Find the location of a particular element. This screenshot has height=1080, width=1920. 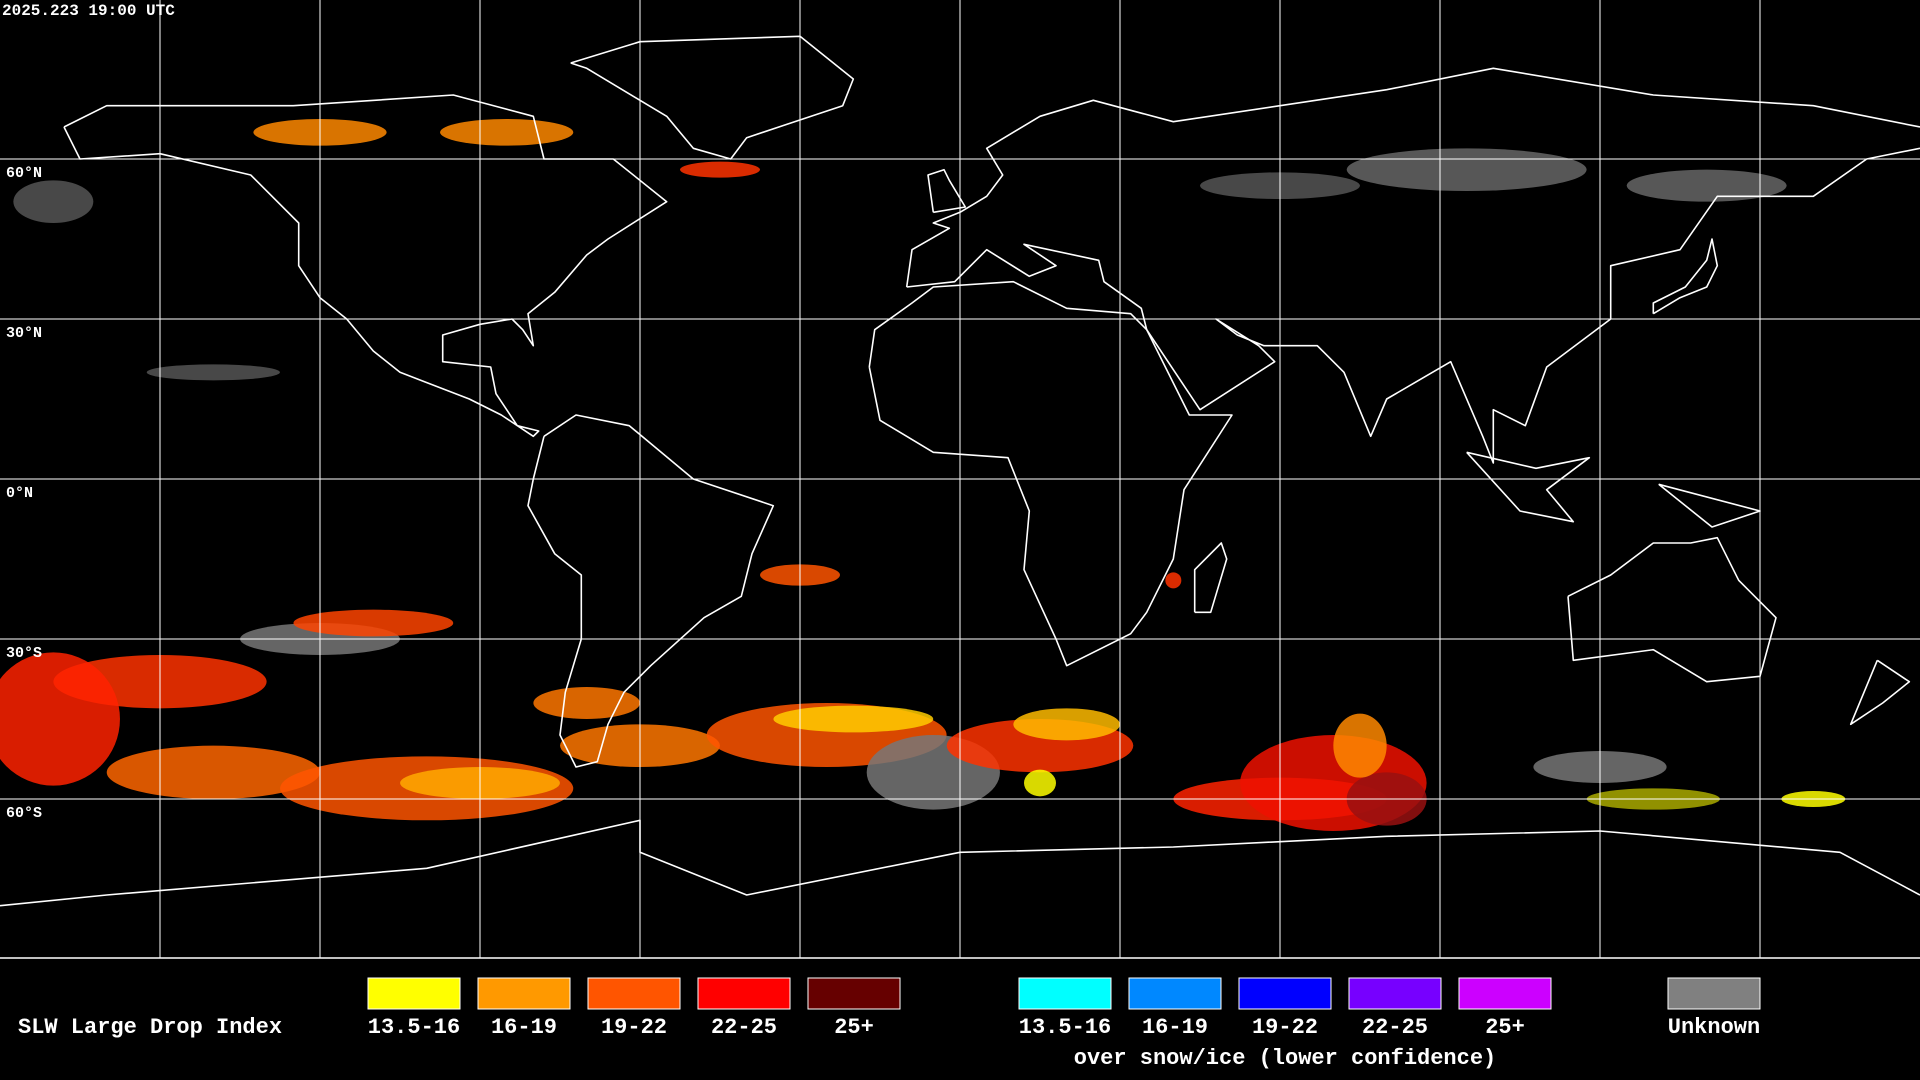

legend-panel is located at coordinates (960, 1019).